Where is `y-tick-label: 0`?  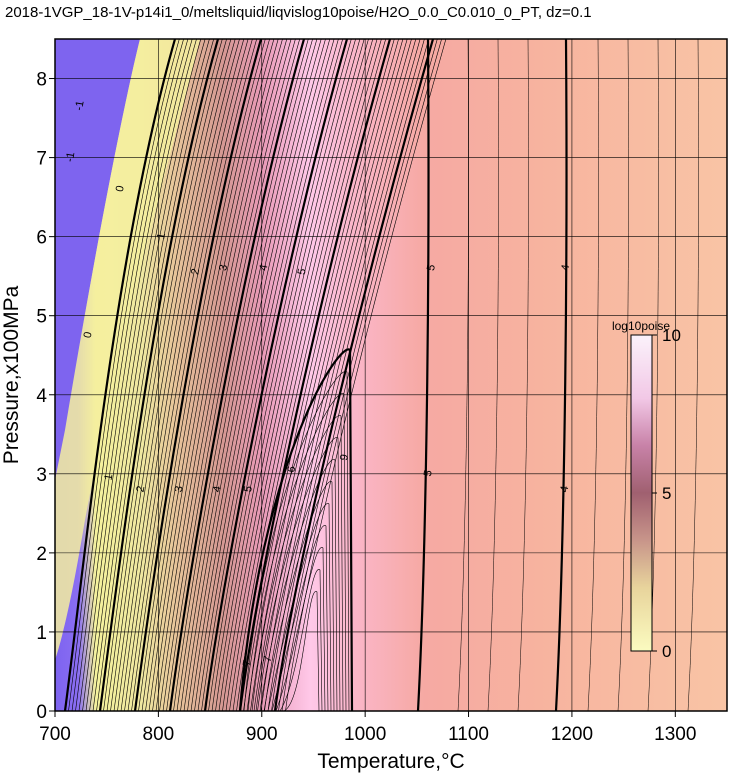
y-tick-label: 0 is located at coordinates (41, 712).